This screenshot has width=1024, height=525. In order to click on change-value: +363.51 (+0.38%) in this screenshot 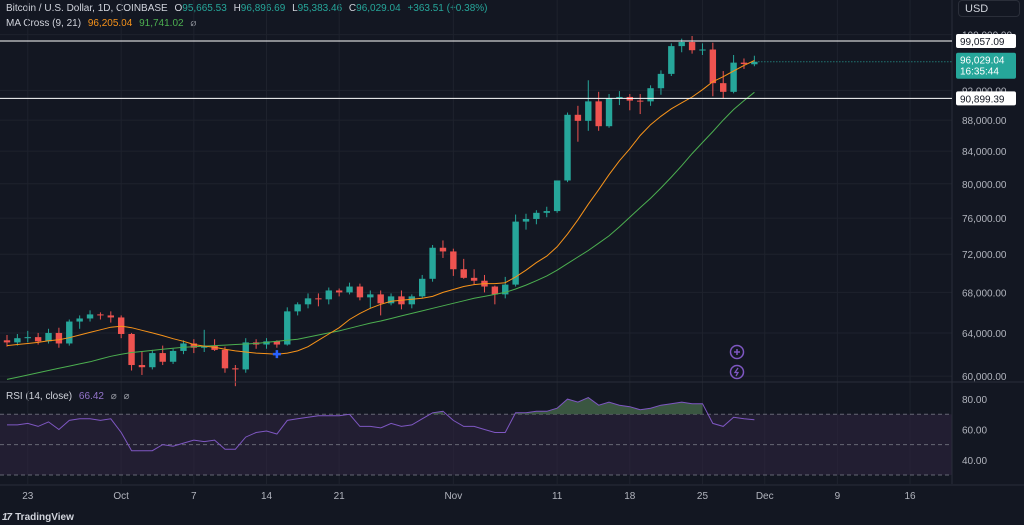, I will do `click(447, 8)`.